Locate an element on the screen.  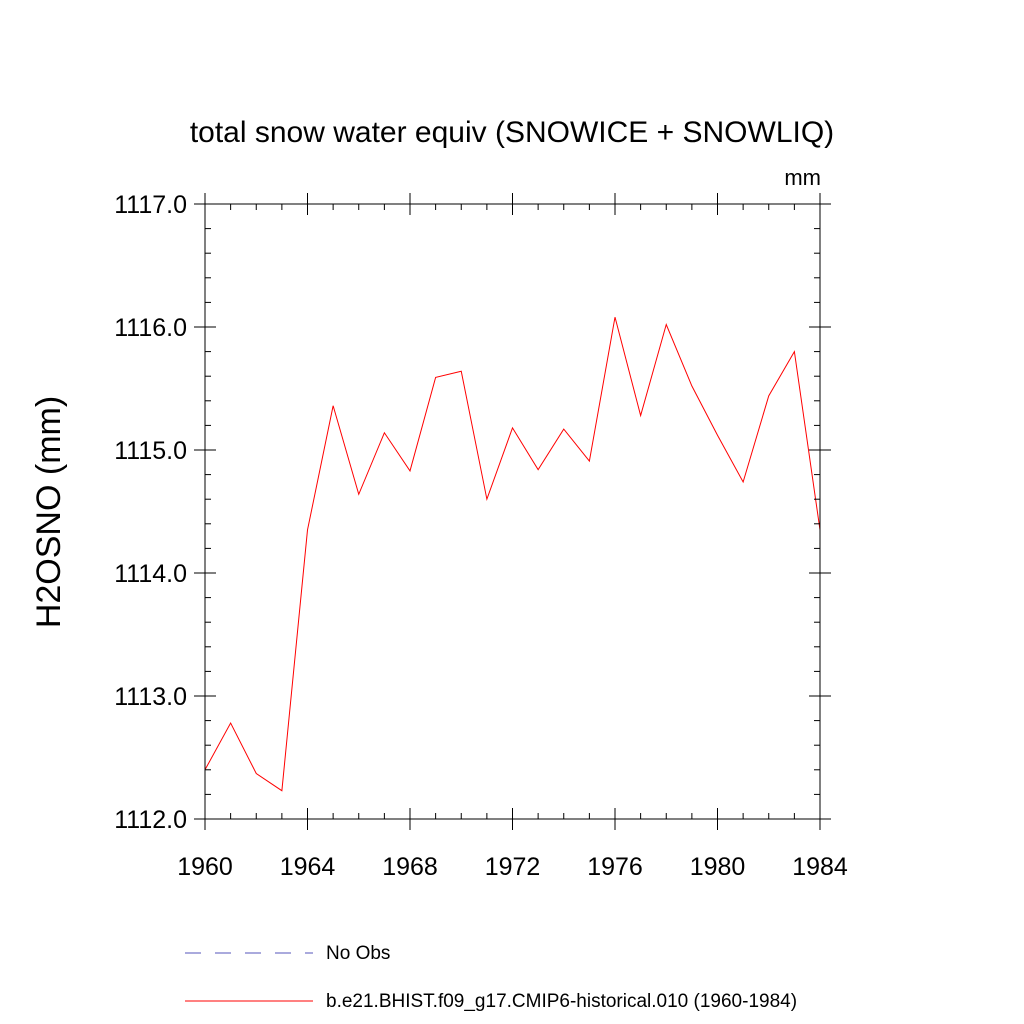
x-tick-label: 1980 is located at coordinates (718, 867).